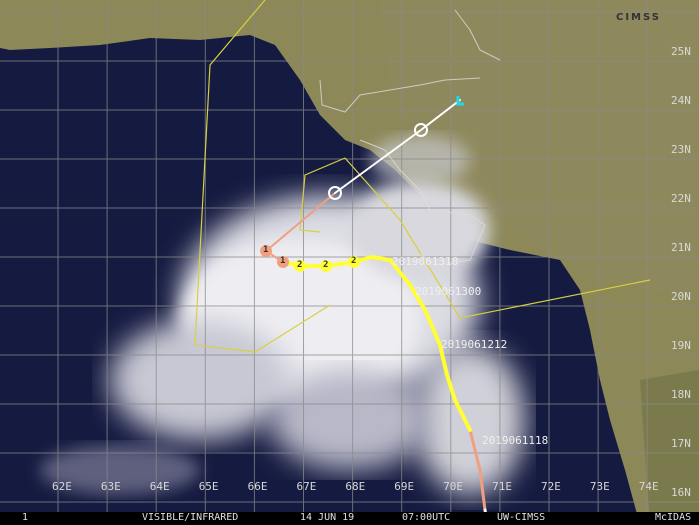  Describe the element at coordinates (638, 17) in the screenshot. I see `cimss-logo: CIMSS` at that location.